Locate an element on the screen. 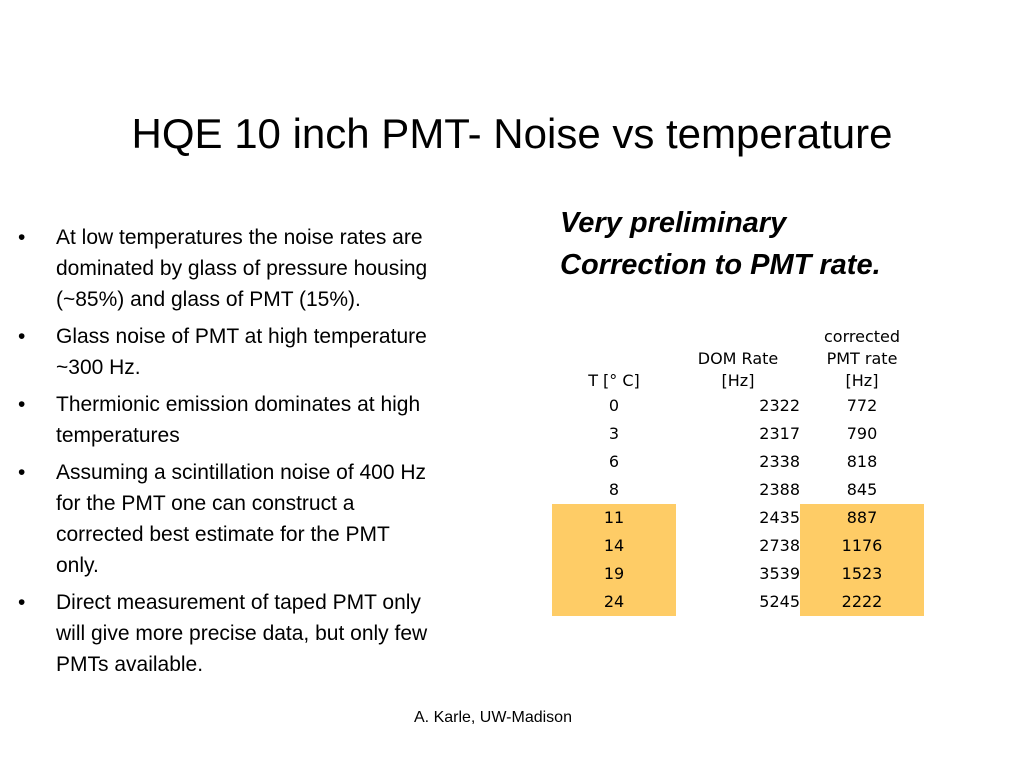  subtitle-line-2: Correction to PMT rate. is located at coordinates (720, 265).